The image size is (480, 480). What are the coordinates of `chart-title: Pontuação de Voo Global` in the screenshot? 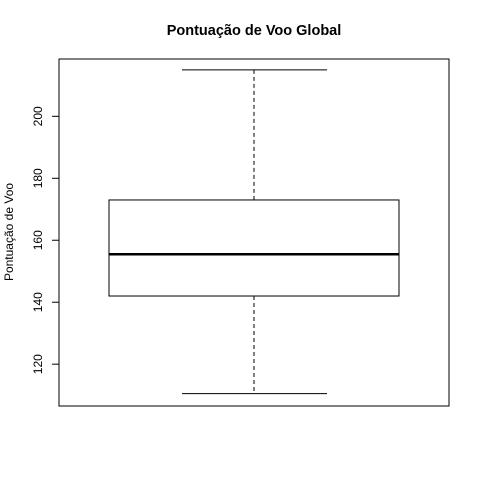 It's located at (254, 31).